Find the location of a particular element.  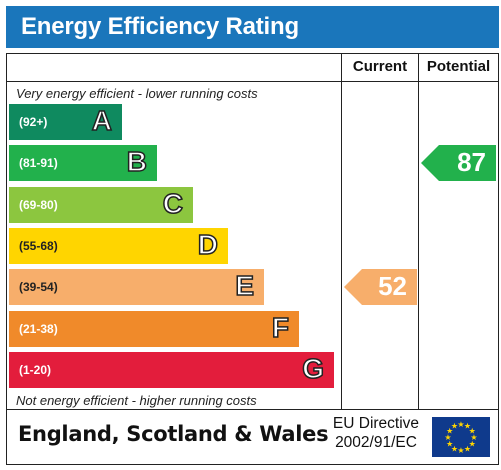

band-letter-label: G is located at coordinates (312, 368).